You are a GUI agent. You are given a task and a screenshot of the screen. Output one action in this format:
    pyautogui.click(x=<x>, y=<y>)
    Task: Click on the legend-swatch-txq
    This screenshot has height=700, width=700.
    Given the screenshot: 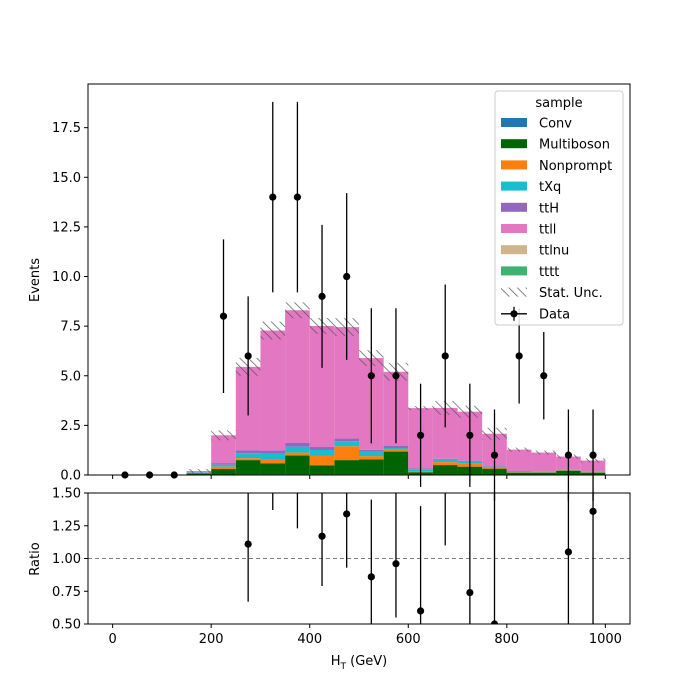 What is the action you would take?
    pyautogui.click(x=514, y=186)
    